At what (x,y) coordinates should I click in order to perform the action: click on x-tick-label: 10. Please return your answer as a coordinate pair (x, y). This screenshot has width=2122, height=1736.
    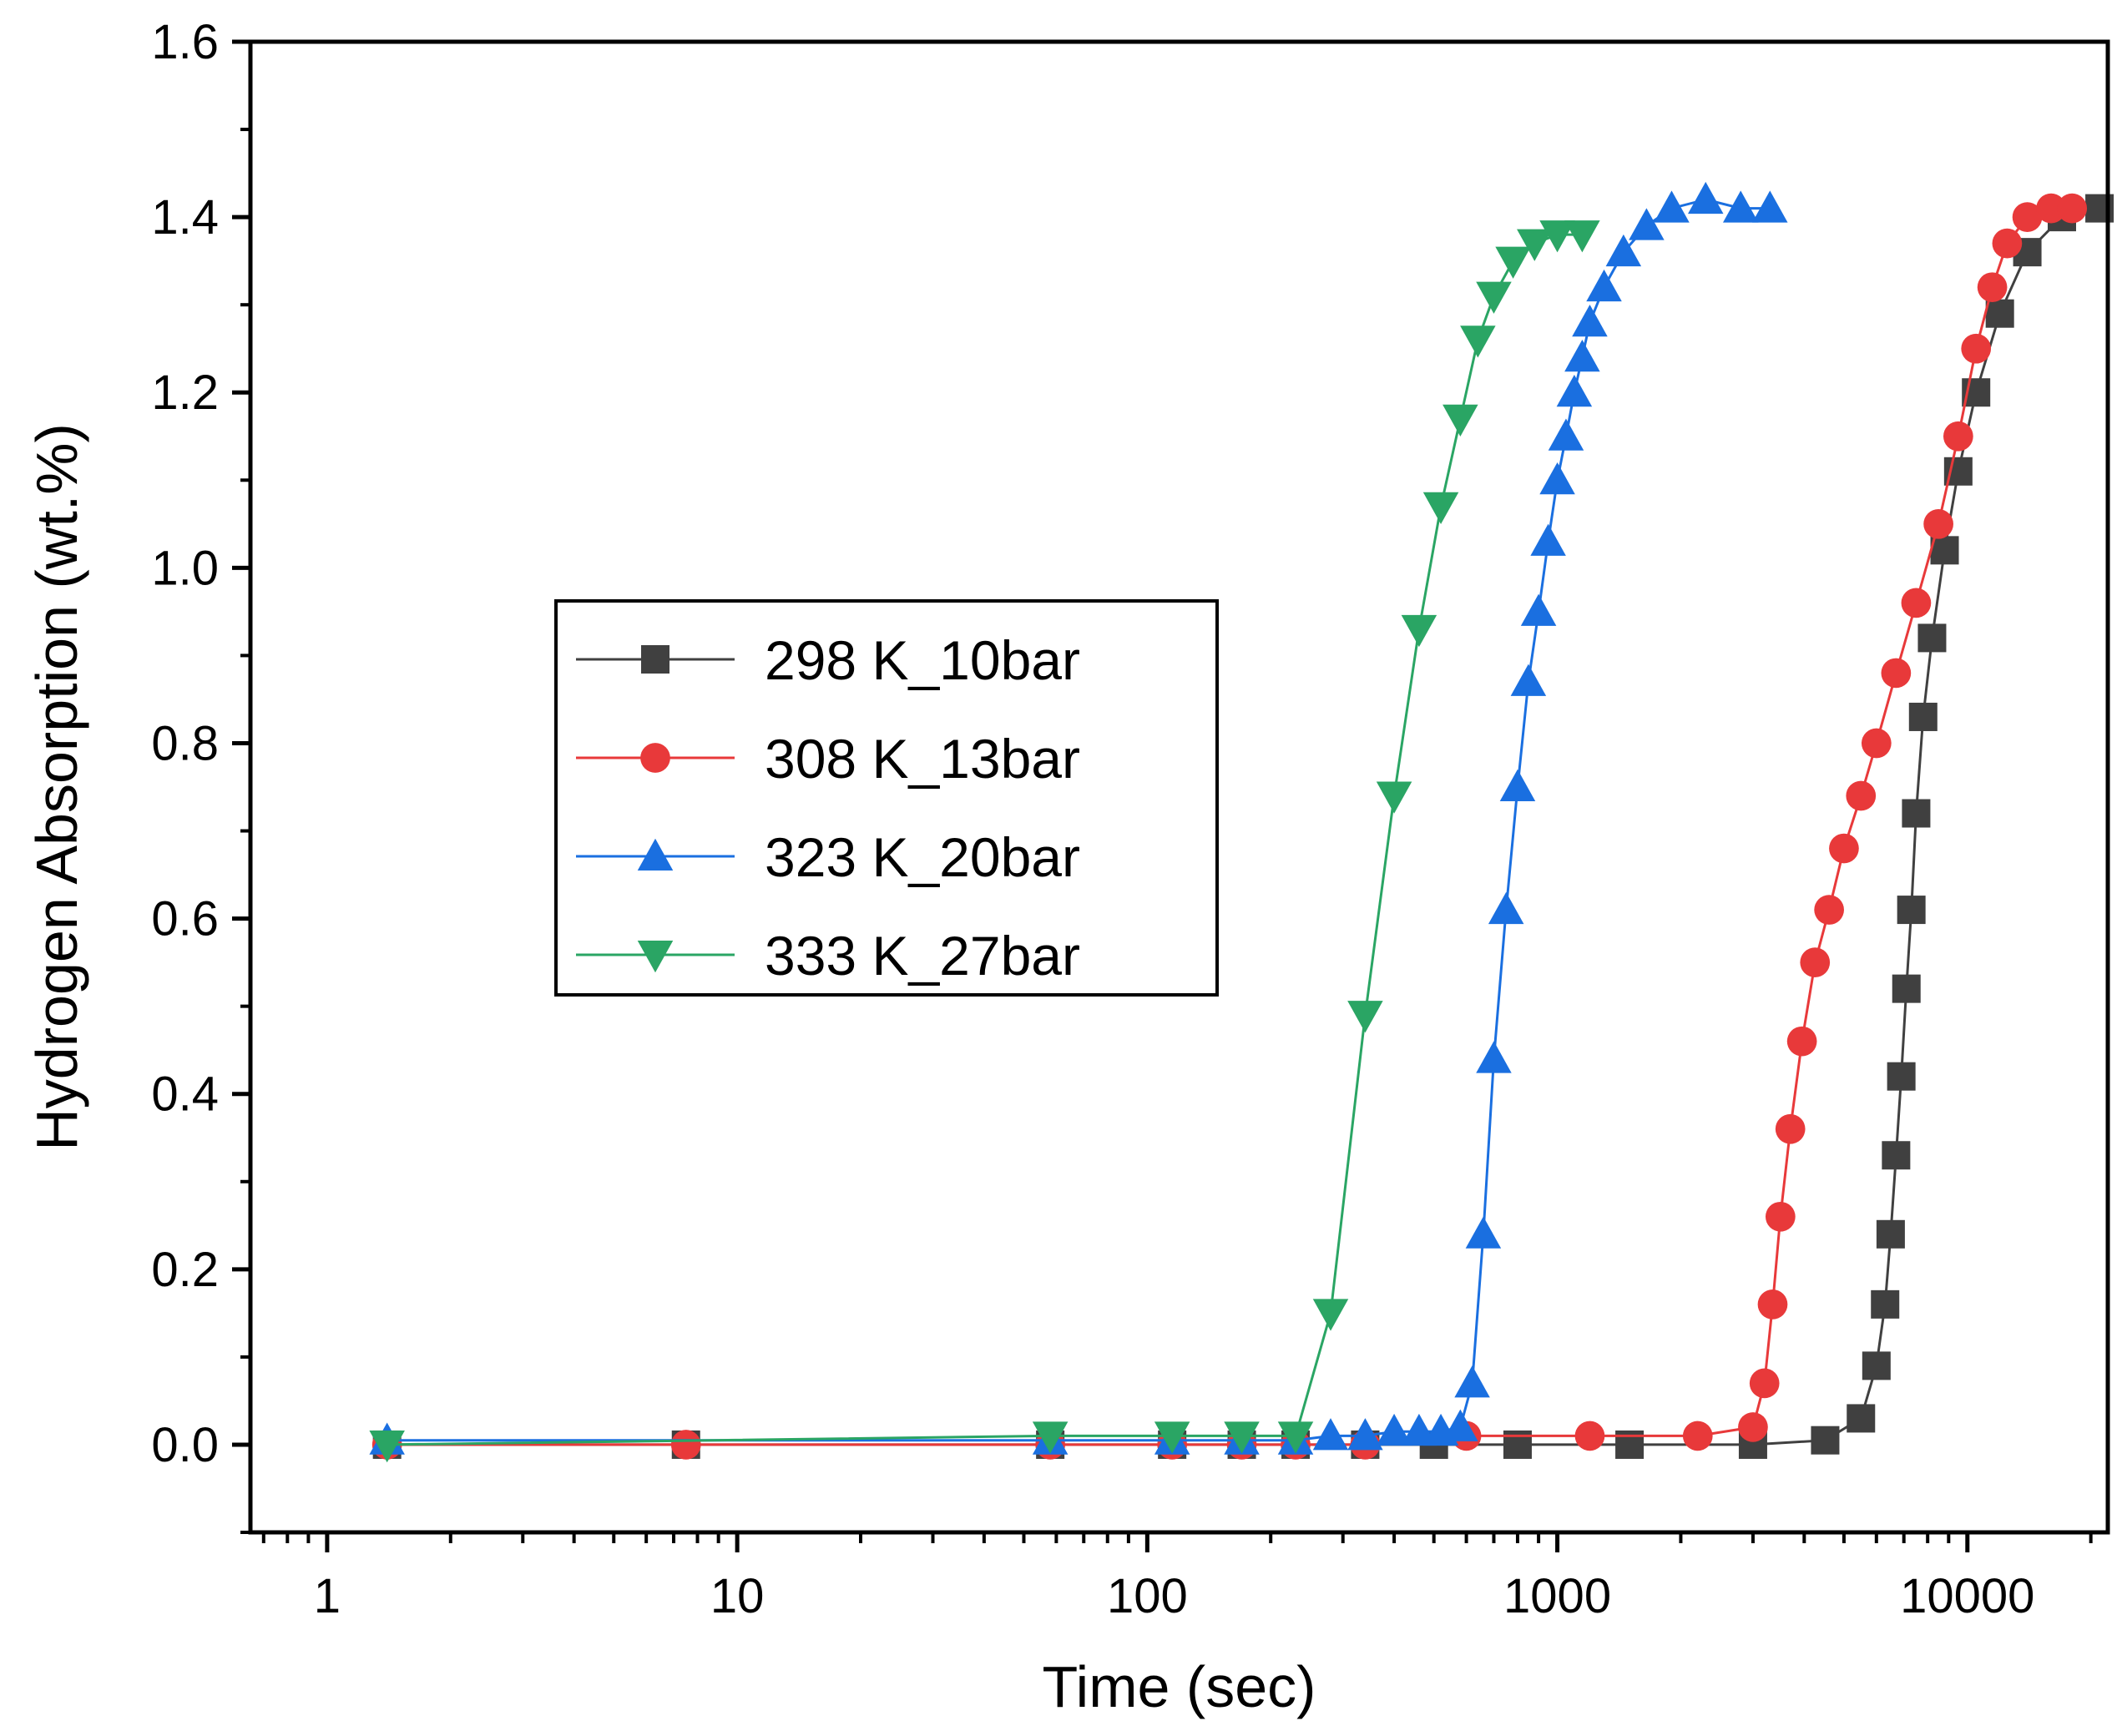
    Looking at the image, I should click on (737, 1596).